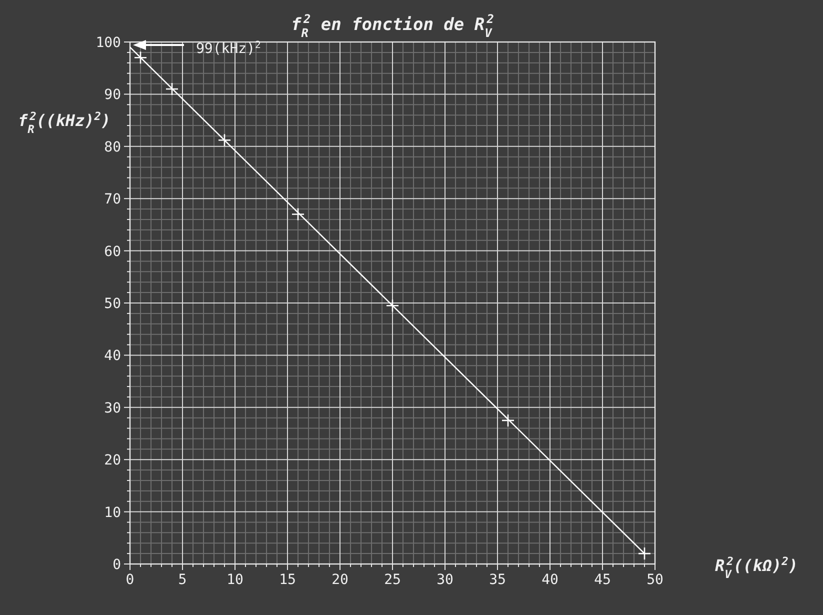 The height and width of the screenshot is (615, 823). Describe the element at coordinates (287, 580) in the screenshot. I see `x-tick-label: 15` at that location.